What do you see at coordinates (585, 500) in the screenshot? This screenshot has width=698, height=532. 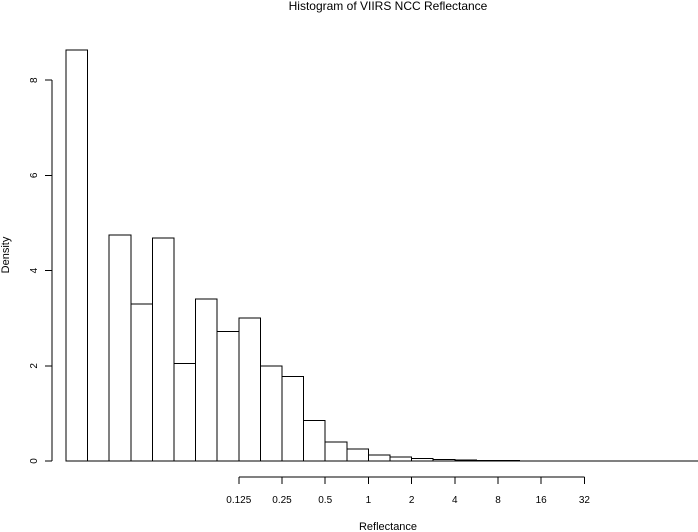 I see `x-tick-label-8: 32` at bounding box center [585, 500].